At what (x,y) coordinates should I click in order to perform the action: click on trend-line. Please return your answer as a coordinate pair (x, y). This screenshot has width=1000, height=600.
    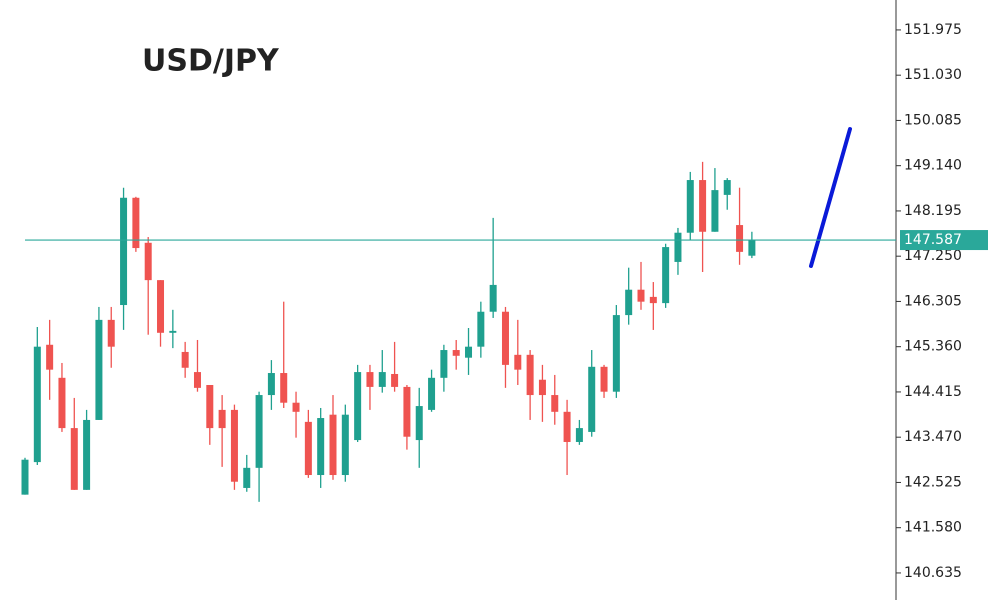
    Looking at the image, I should click on (830, 197).